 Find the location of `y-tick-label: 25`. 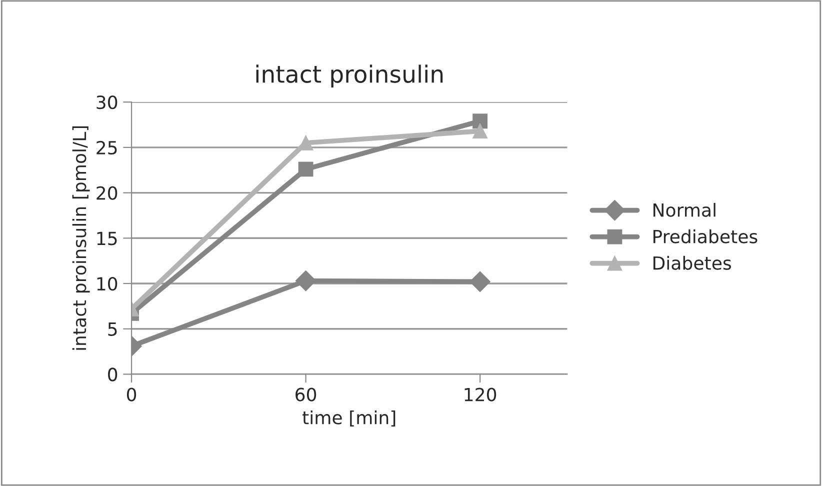

y-tick-label: 25 is located at coordinates (106, 147).